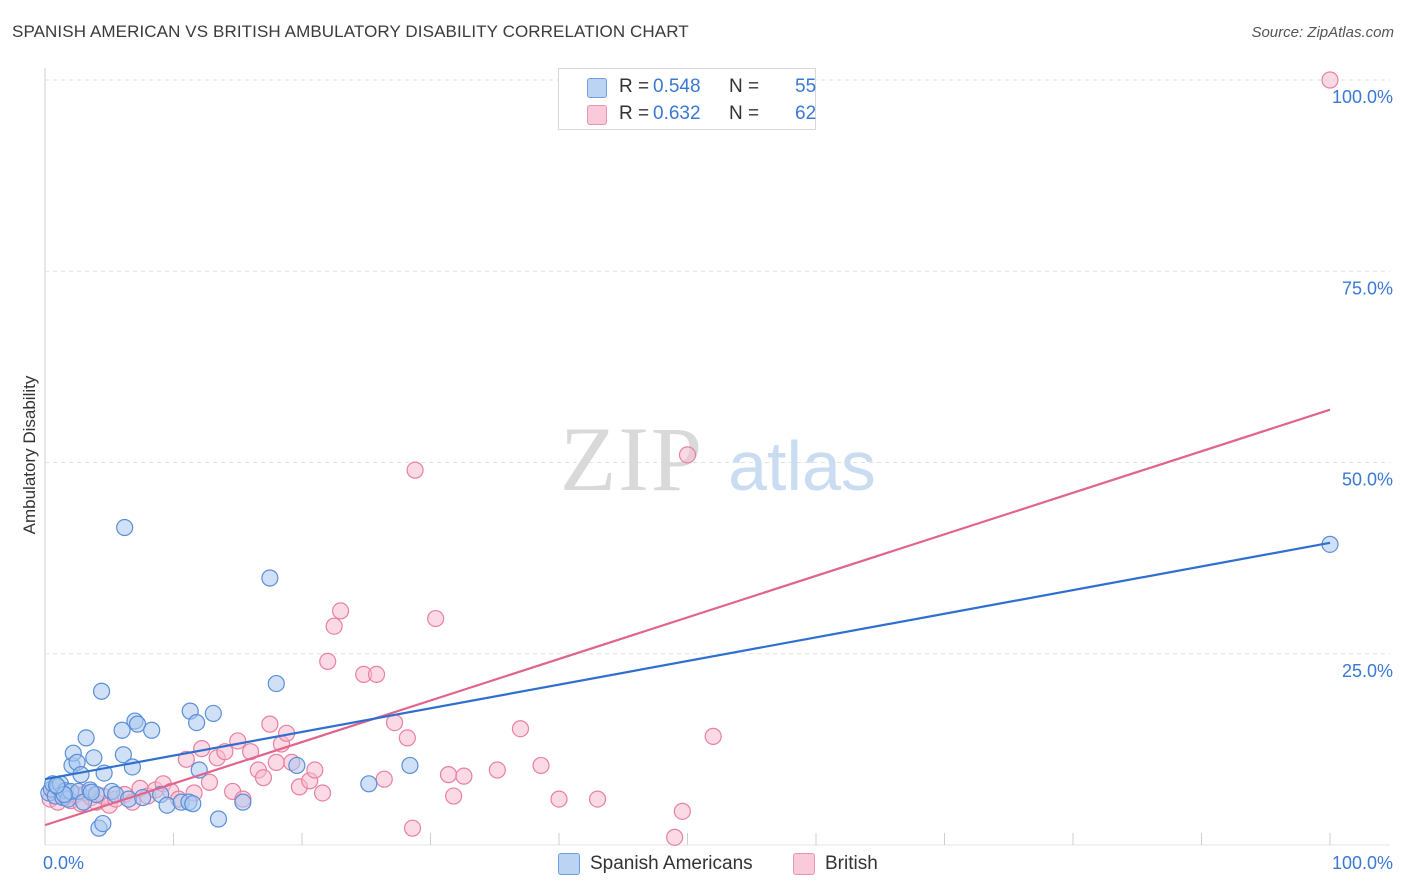  What do you see at coordinates (806, 113) in the screenshot?
I see `legend-n-value: 62` at bounding box center [806, 113].